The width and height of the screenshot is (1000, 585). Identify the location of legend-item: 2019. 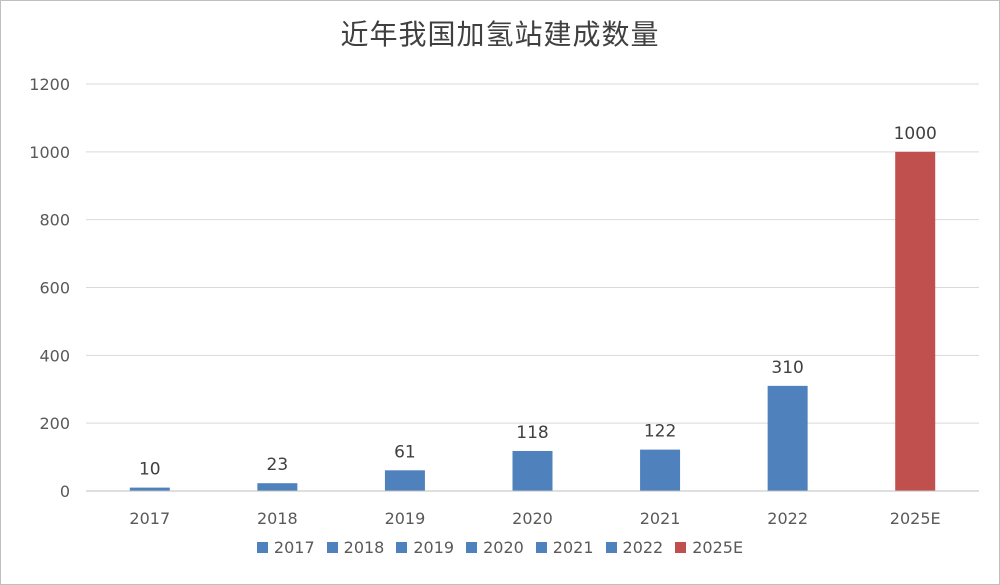
(425, 547).